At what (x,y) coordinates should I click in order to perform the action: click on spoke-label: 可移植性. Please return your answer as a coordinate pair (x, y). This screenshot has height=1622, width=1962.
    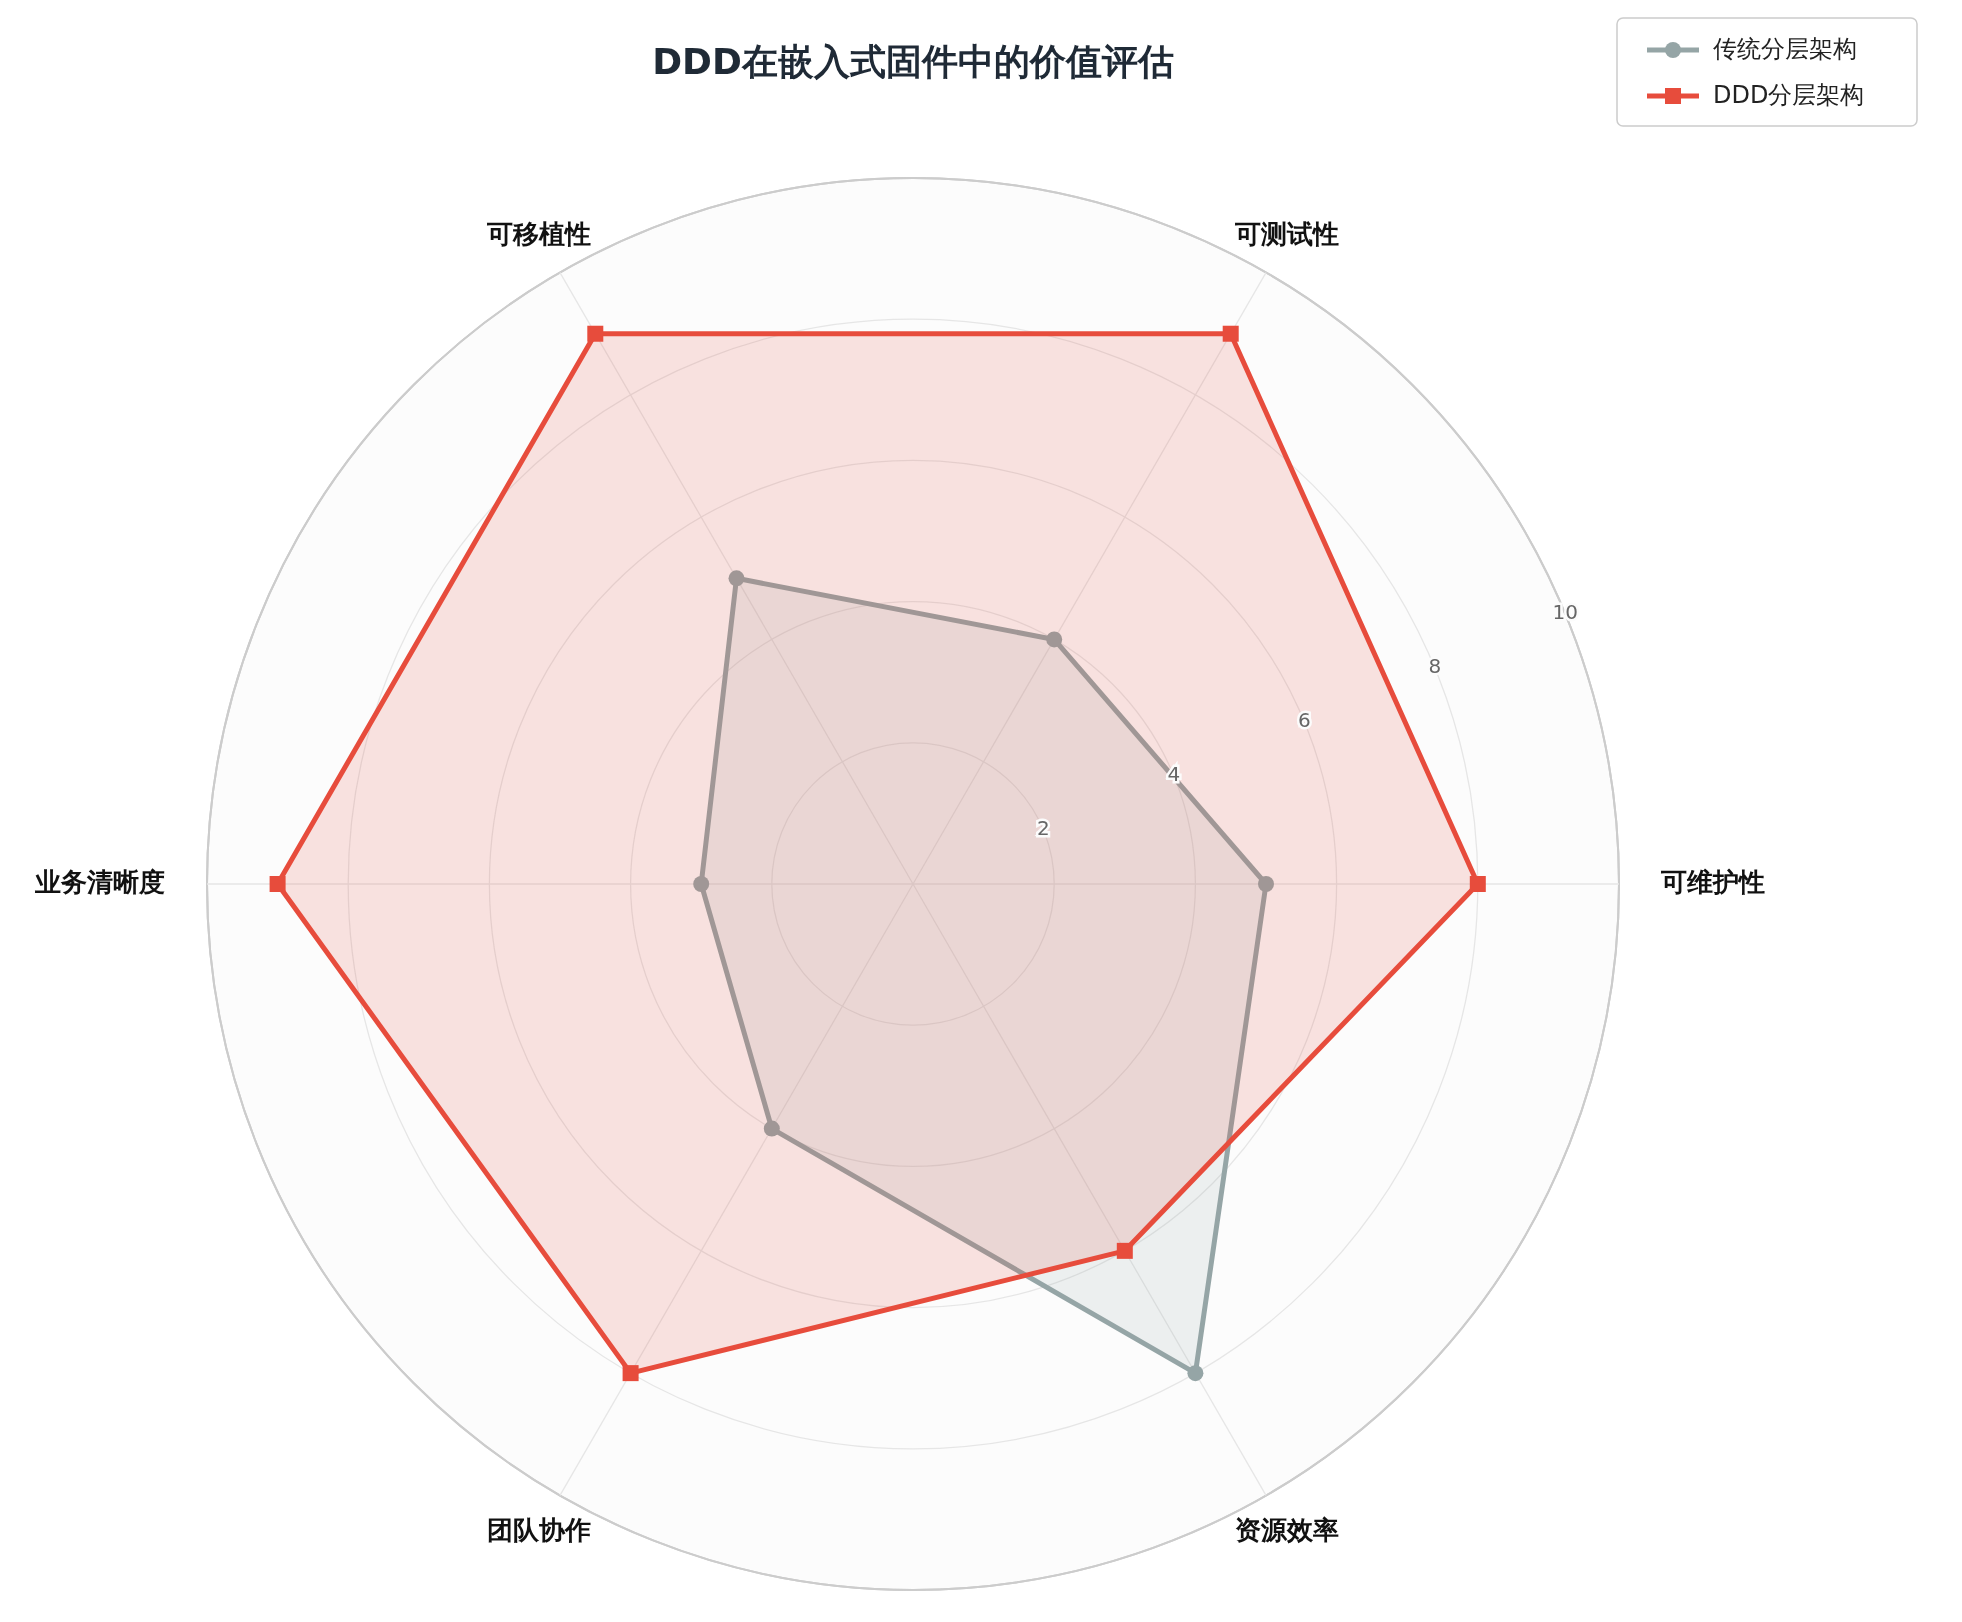
    Looking at the image, I should click on (538, 233).